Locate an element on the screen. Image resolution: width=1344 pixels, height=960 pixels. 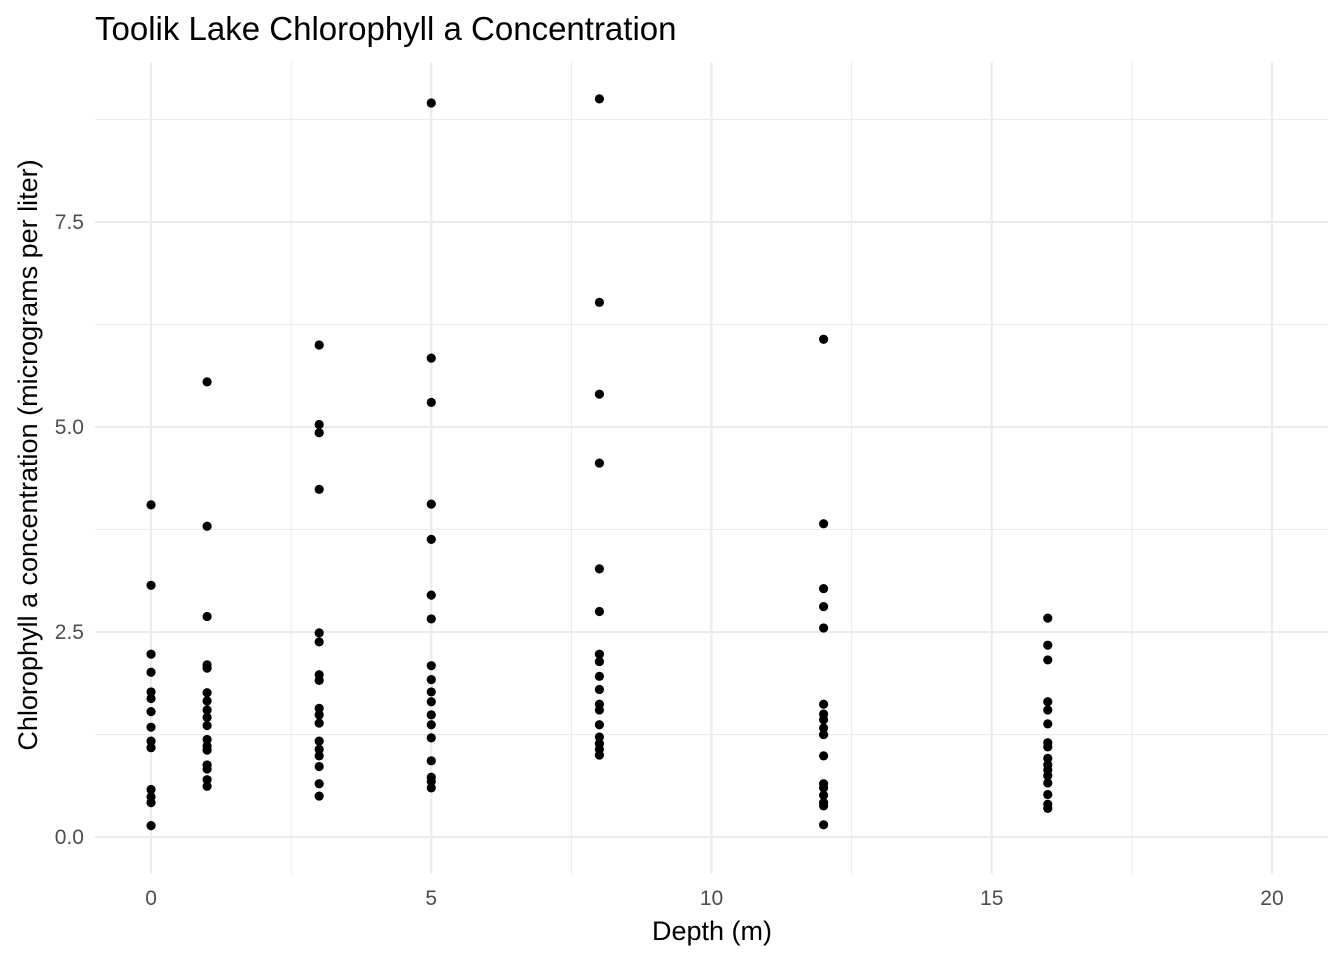
x-tick-label: 5 is located at coordinates (431, 898).